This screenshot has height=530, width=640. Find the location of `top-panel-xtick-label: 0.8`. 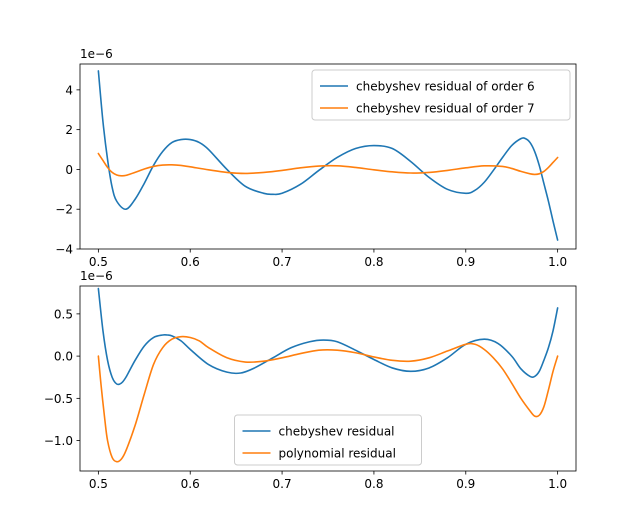

top-panel-xtick-label: 0.8 is located at coordinates (373, 262).